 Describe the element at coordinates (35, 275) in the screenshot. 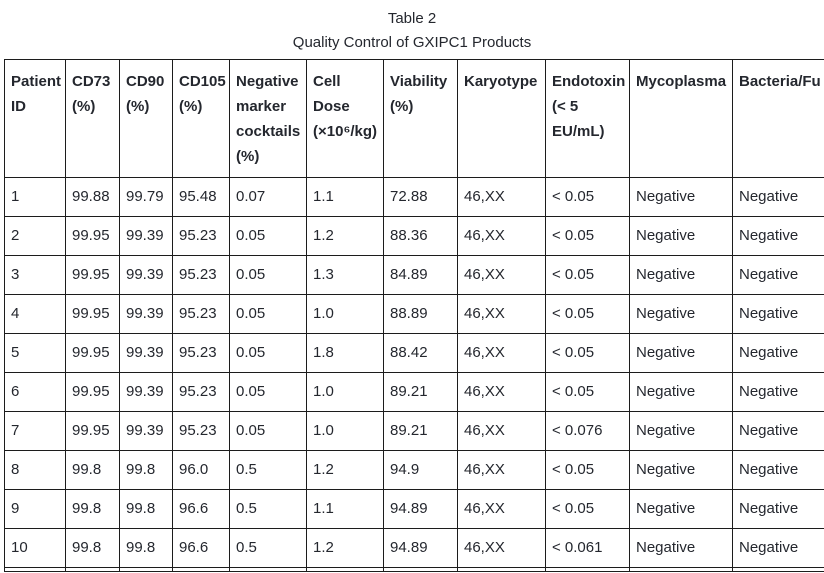

I see `cell-patient-id: 3` at that location.